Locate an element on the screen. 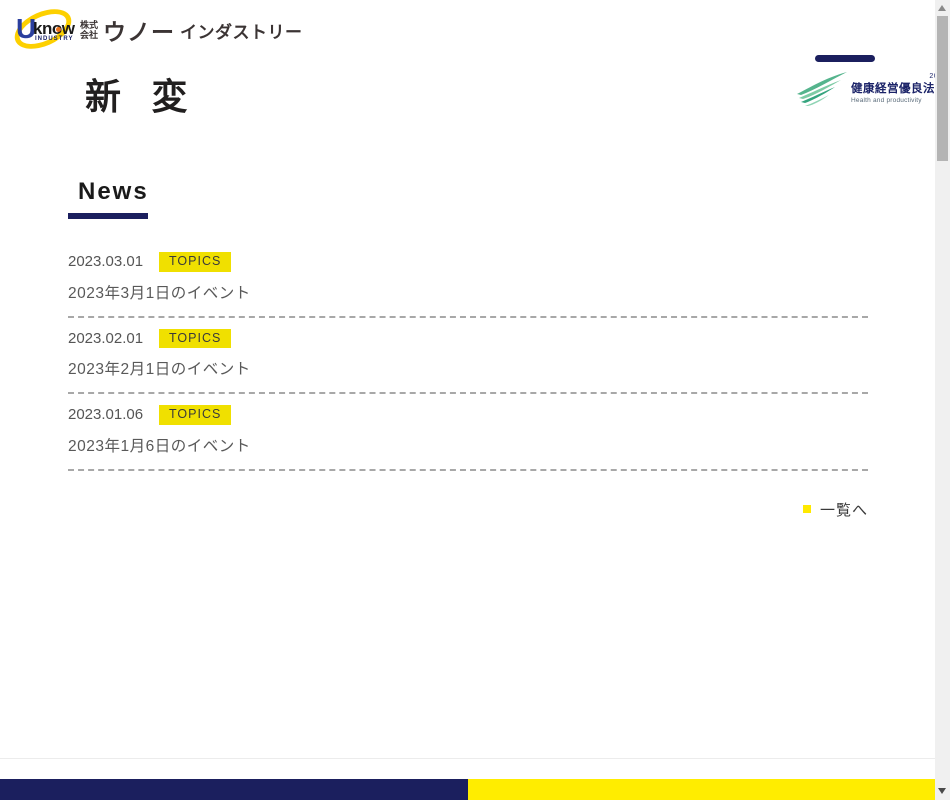  hero-title: 新 変 is located at coordinates (141, 97).